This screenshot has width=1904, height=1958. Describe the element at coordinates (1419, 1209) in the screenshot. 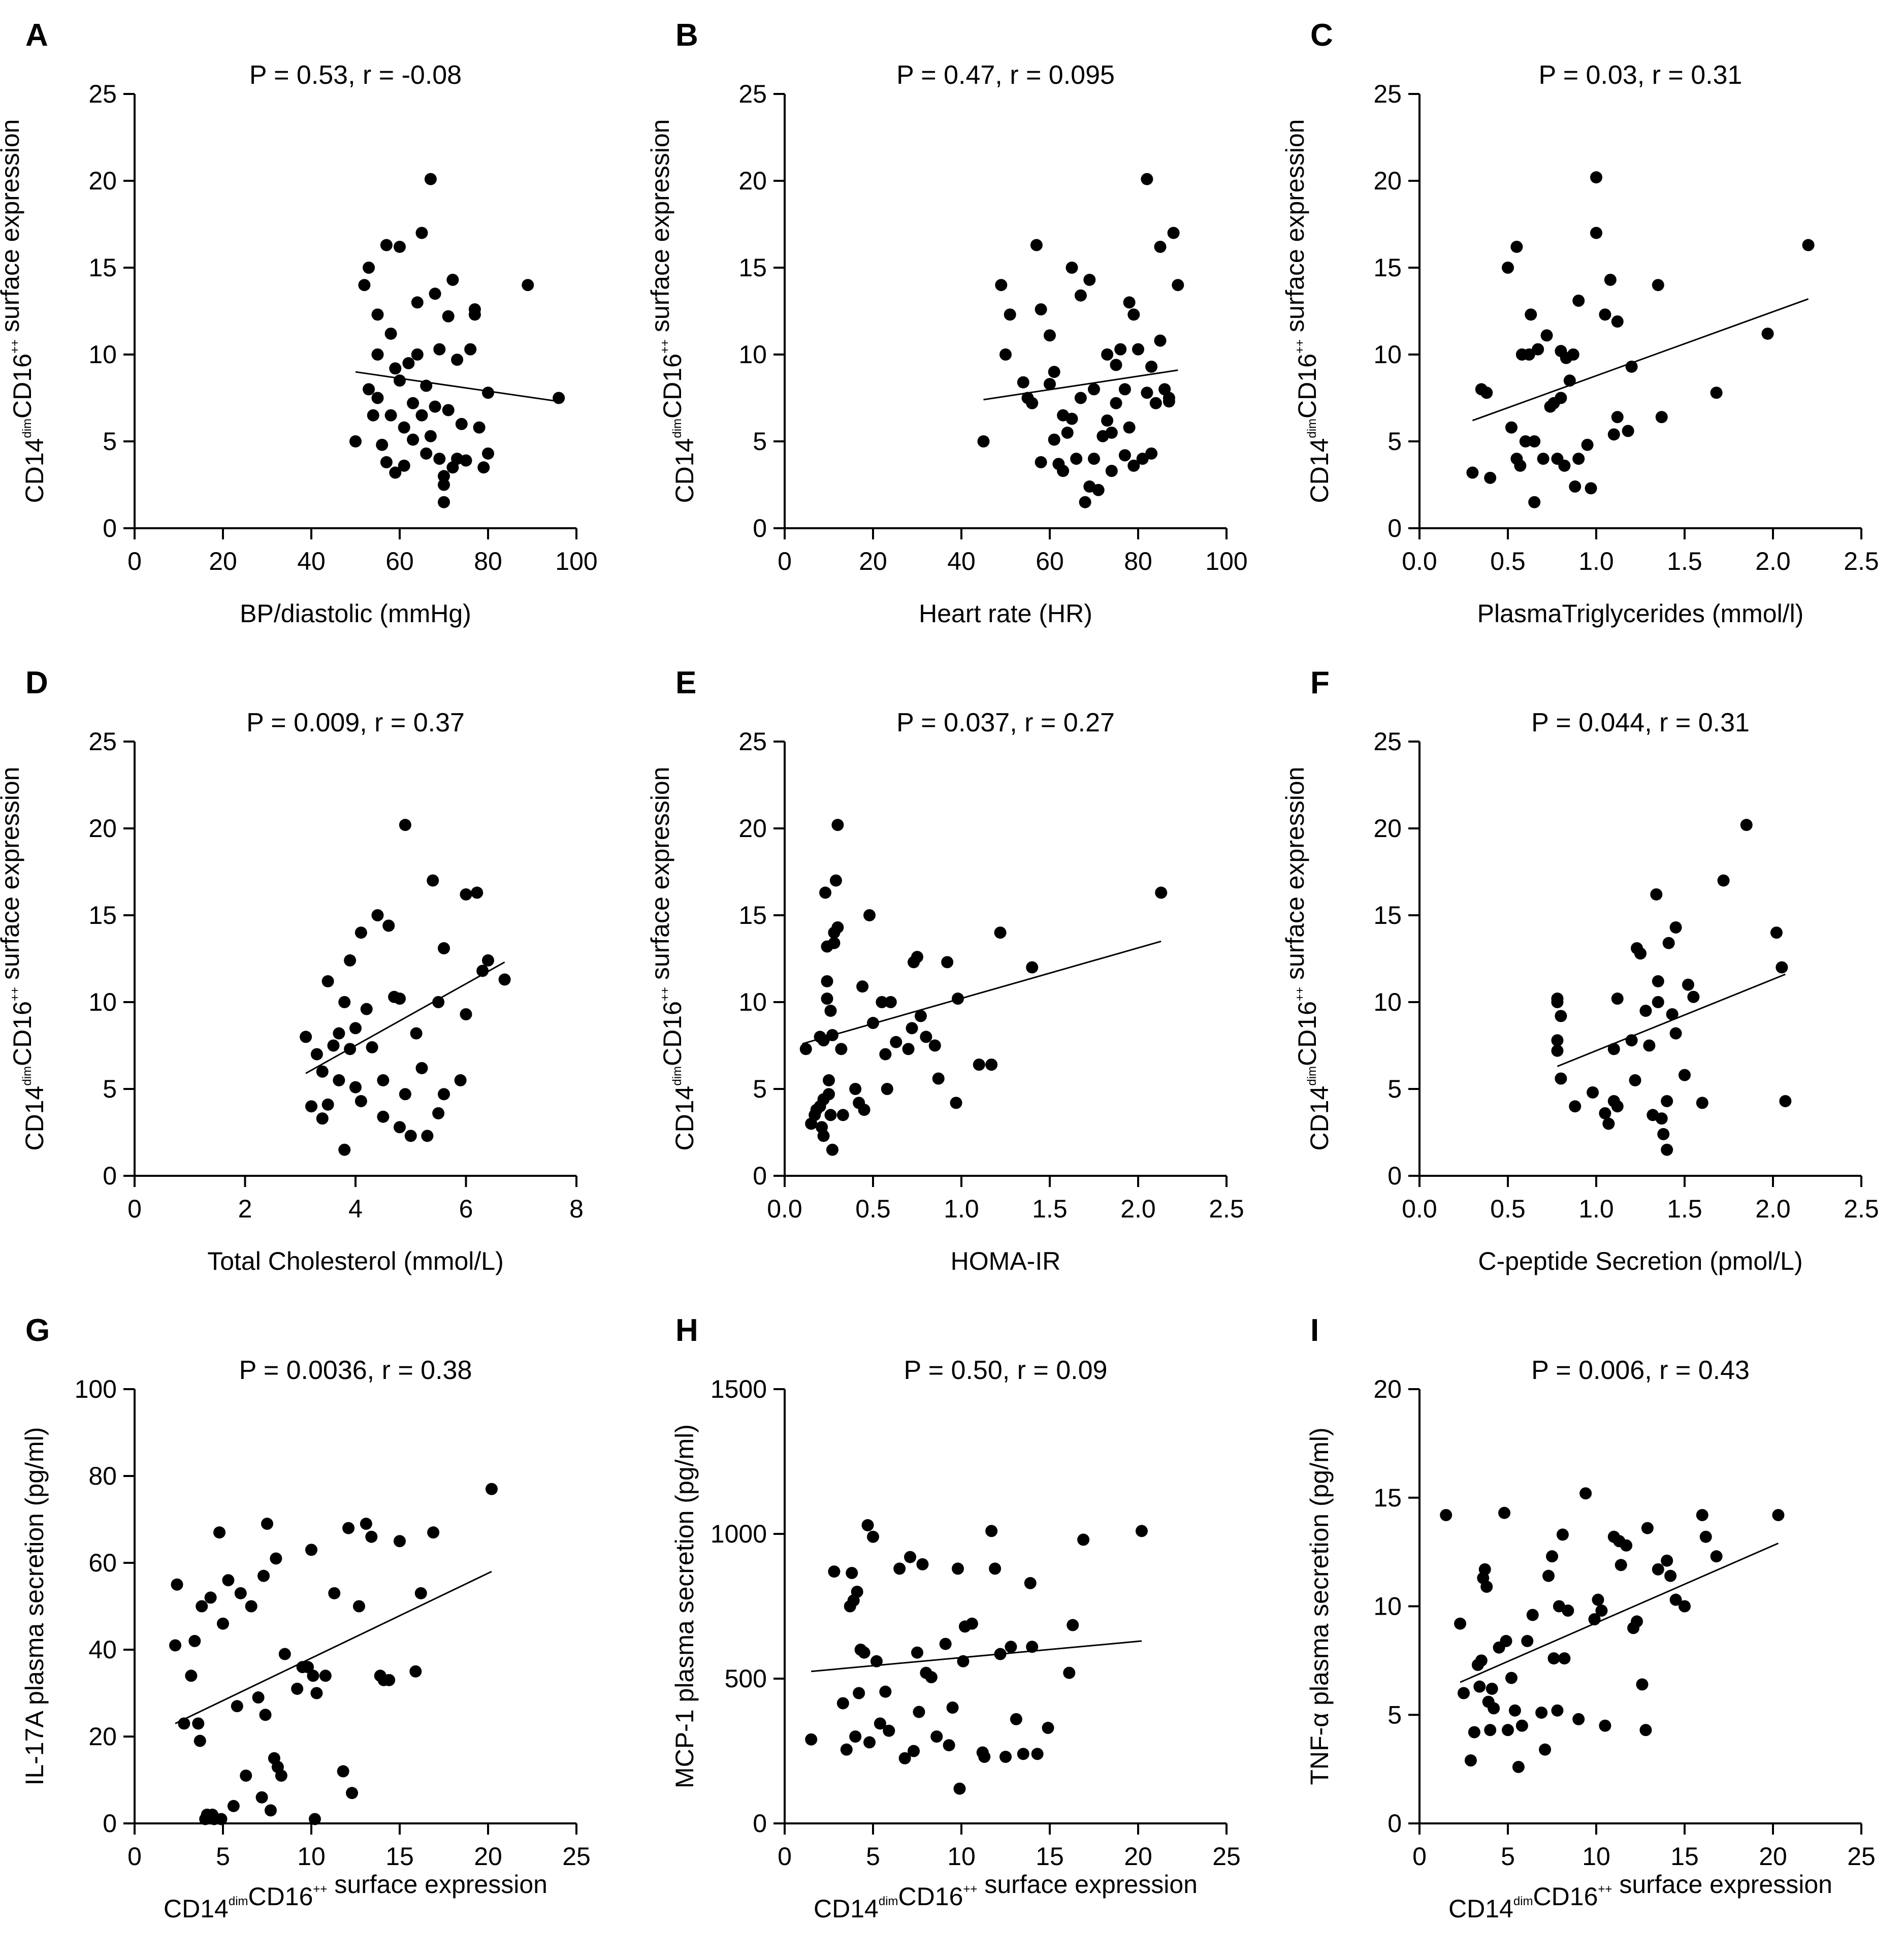

I see `x-tick-label: 0.0` at that location.